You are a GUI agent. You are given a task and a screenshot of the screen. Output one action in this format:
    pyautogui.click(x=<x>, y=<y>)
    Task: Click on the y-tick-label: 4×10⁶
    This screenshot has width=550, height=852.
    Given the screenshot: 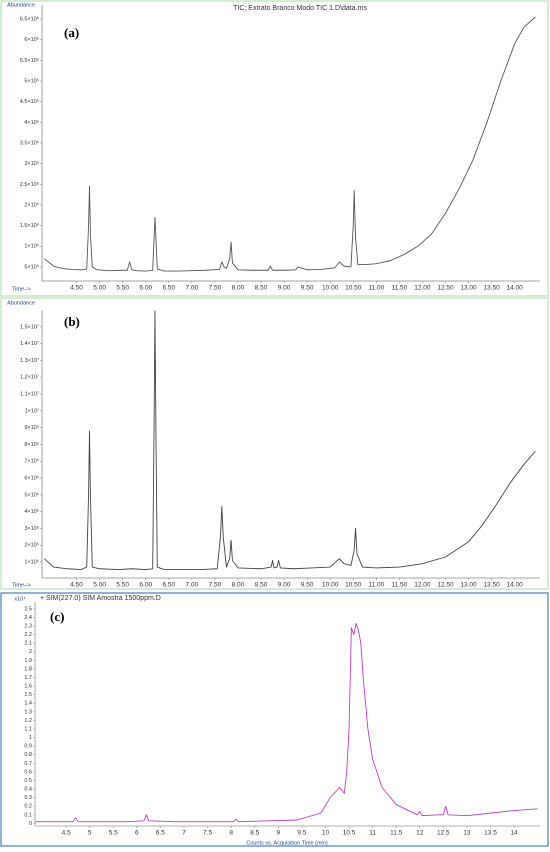 What is the action you would take?
    pyautogui.click(x=31, y=122)
    